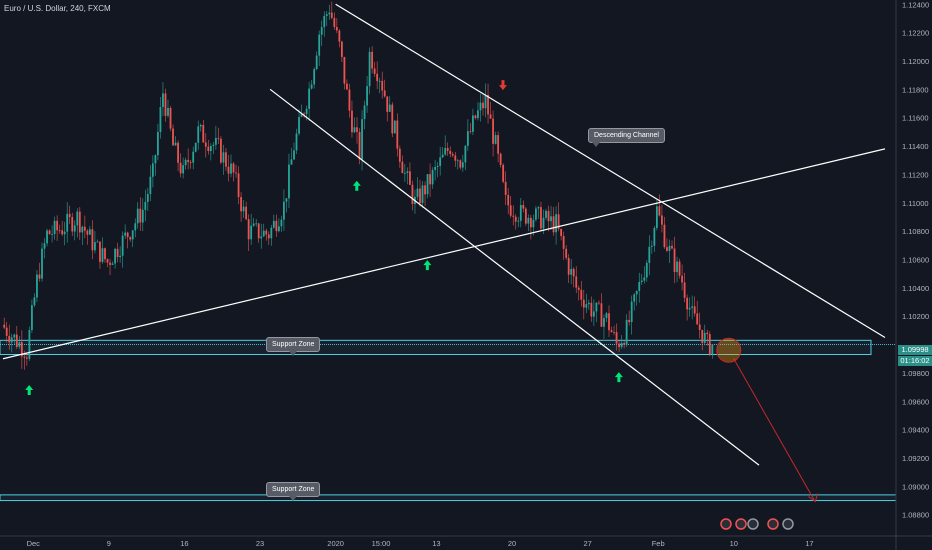  Describe the element at coordinates (915, 203) in the screenshot. I see `price-tick-label: 1.11000` at that location.